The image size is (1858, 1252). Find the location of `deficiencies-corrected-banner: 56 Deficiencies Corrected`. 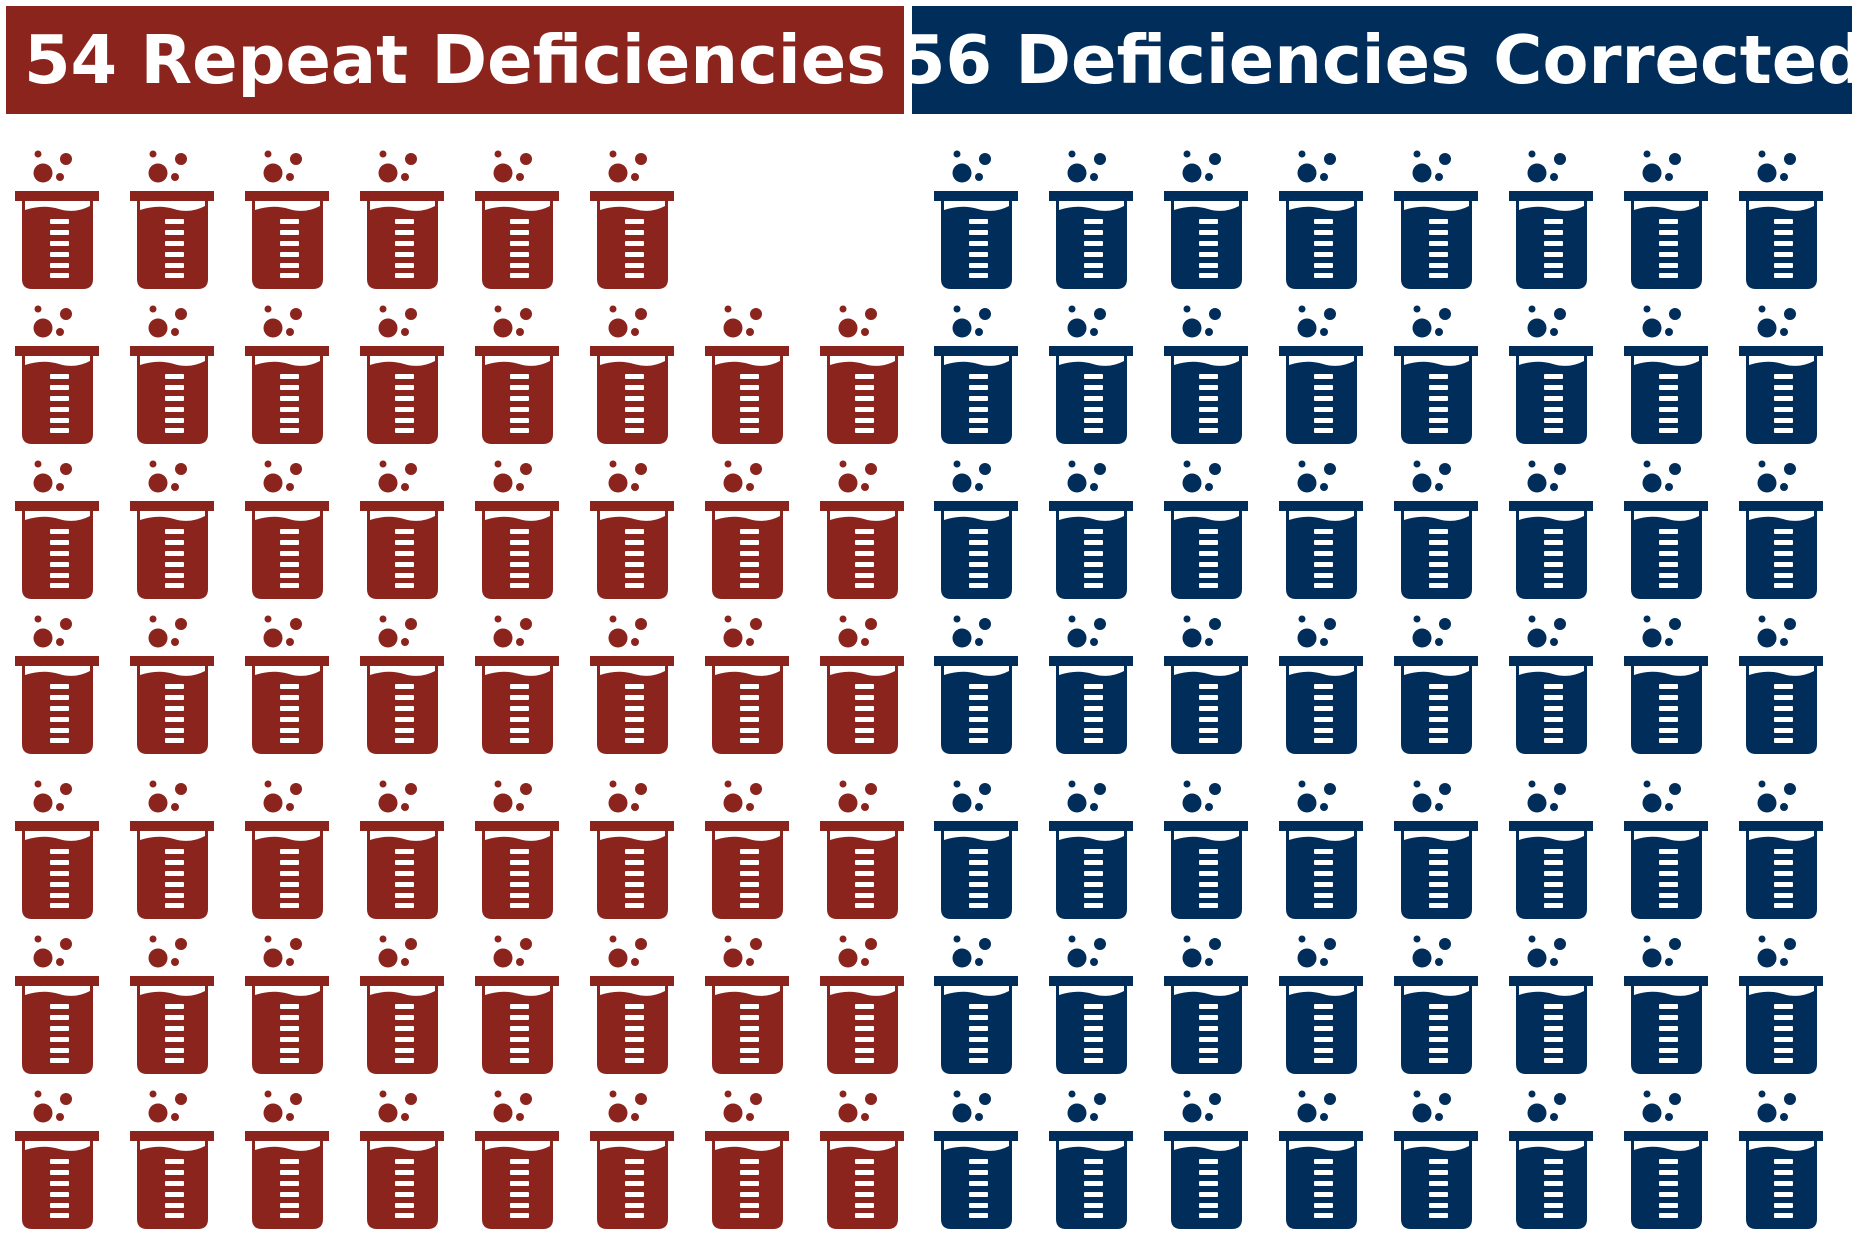

deficiencies-corrected-banner: 56 Deficiencies Corrected is located at coordinates (1382, 60).